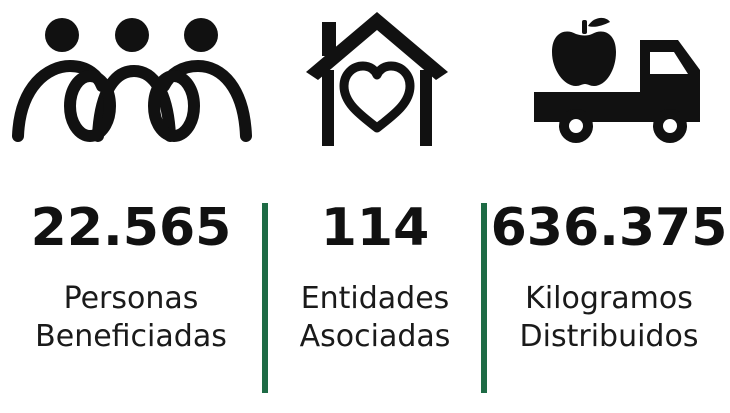 The height and width of the screenshot is (413, 730). What do you see at coordinates (132, 78) in the screenshot?
I see `people-group-icon` at bounding box center [132, 78].